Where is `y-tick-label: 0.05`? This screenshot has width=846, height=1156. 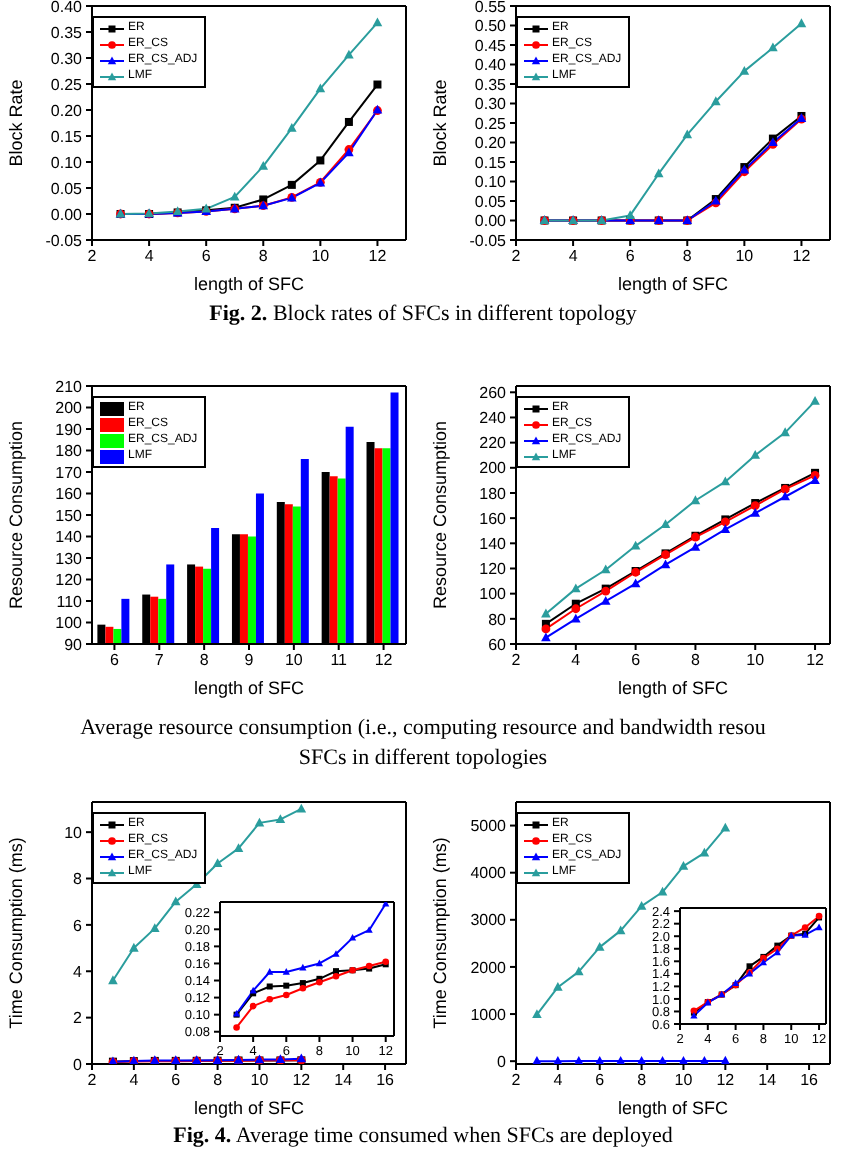
y-tick-label: 0.05 is located at coordinates (491, 201).